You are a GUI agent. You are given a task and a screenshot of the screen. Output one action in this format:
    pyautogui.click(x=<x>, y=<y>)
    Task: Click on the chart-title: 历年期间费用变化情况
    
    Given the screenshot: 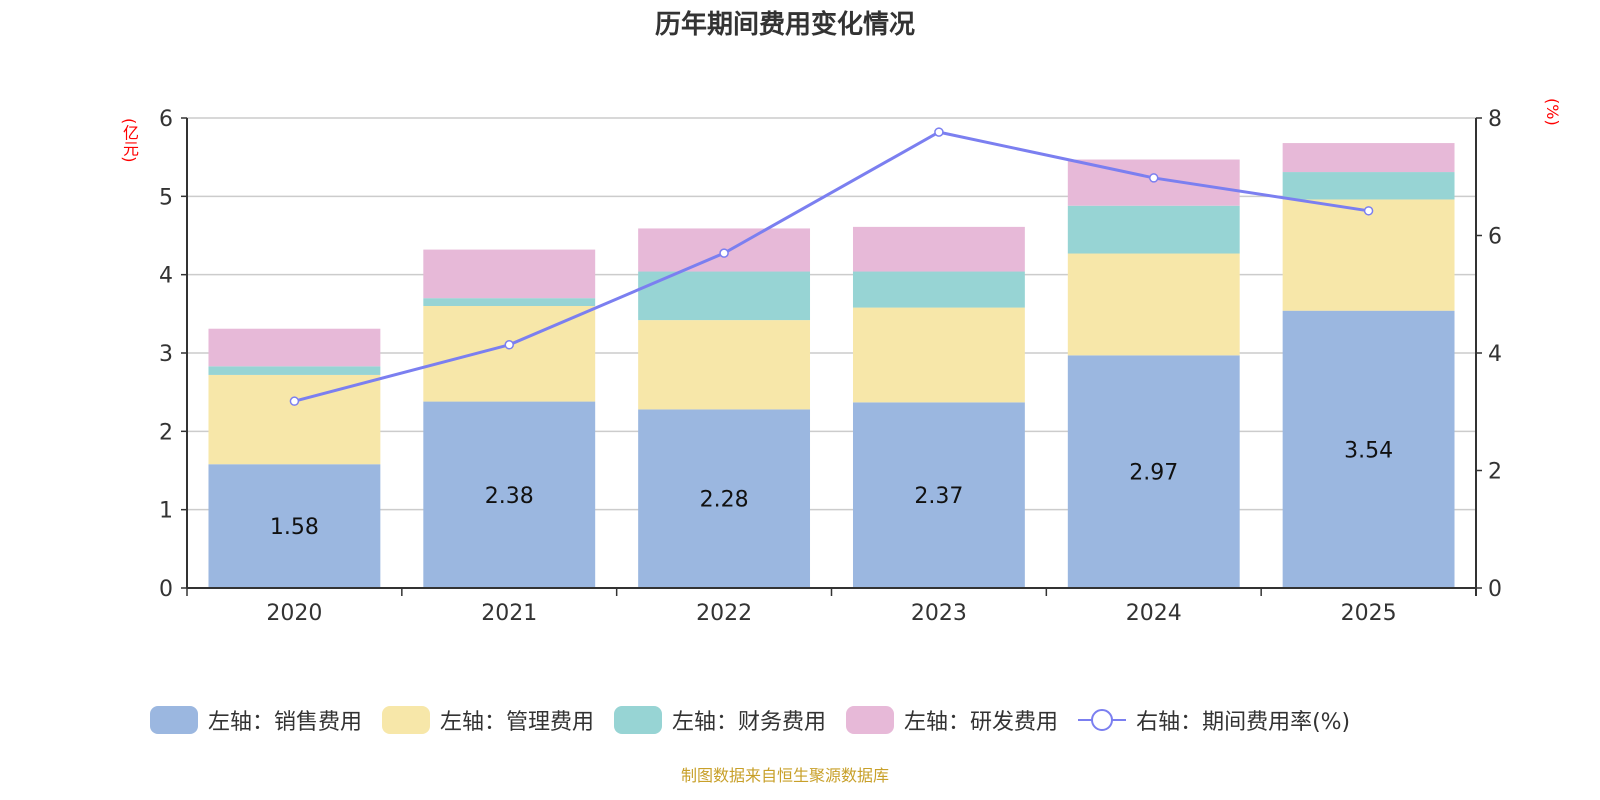 What is the action you would take?
    pyautogui.click(x=784, y=25)
    